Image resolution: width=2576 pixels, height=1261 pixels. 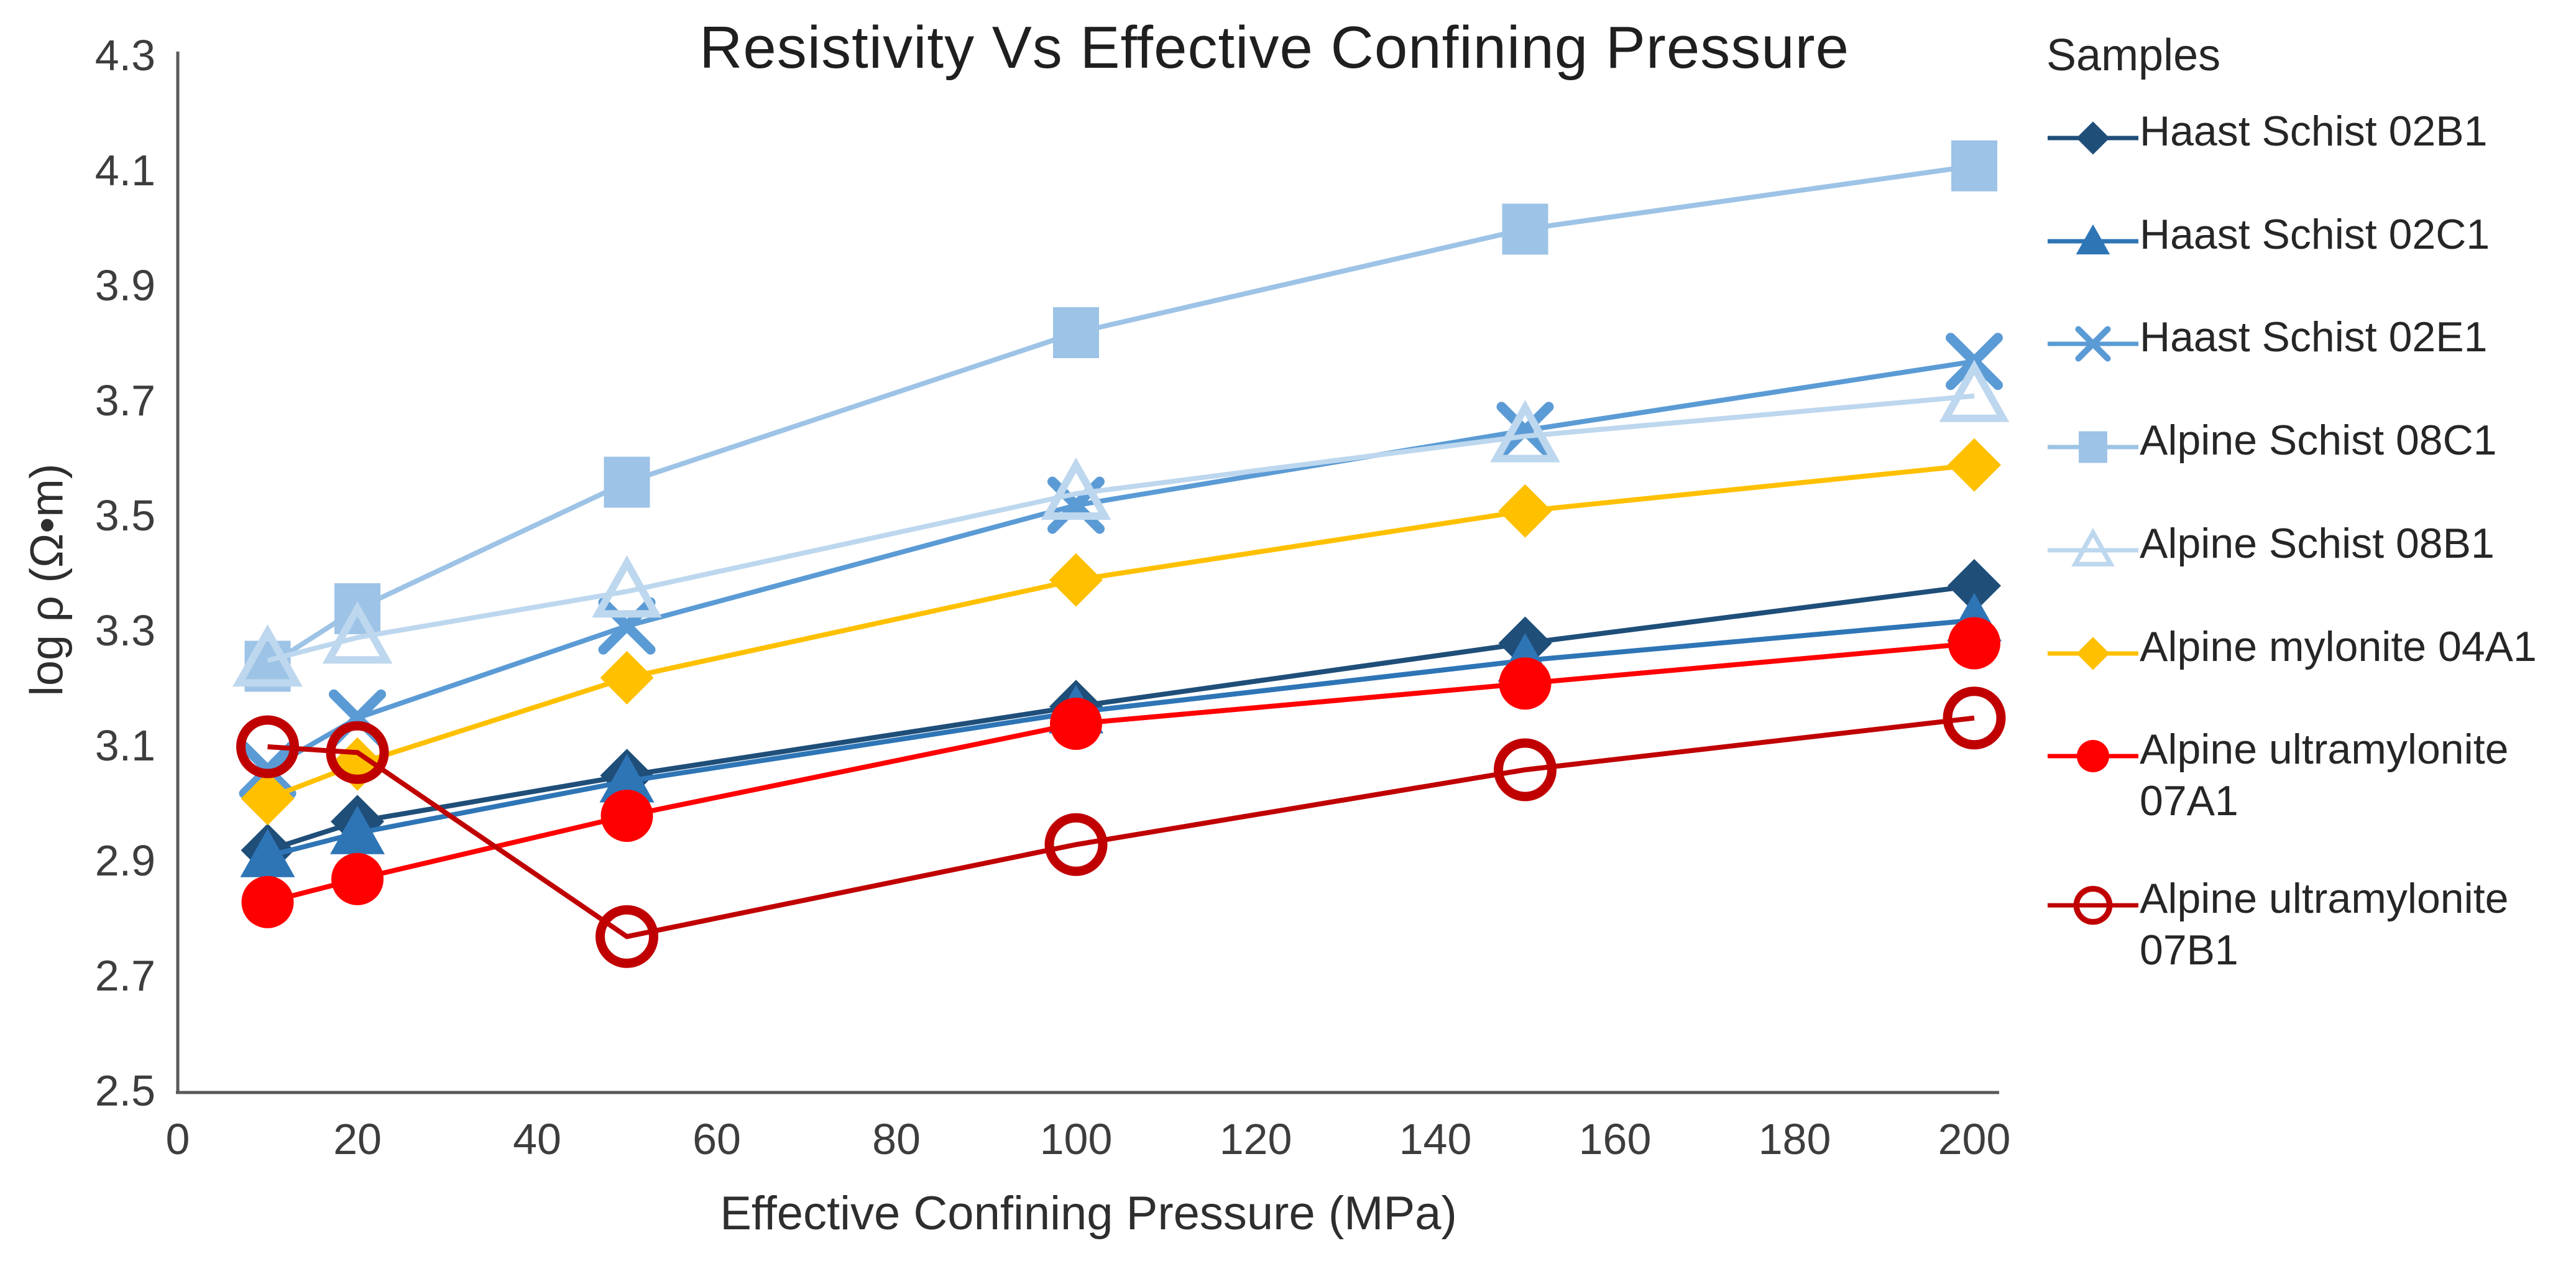 I want to click on legend-item-label: Alpine ultramylonite 07B1, so click(x=2324, y=924).